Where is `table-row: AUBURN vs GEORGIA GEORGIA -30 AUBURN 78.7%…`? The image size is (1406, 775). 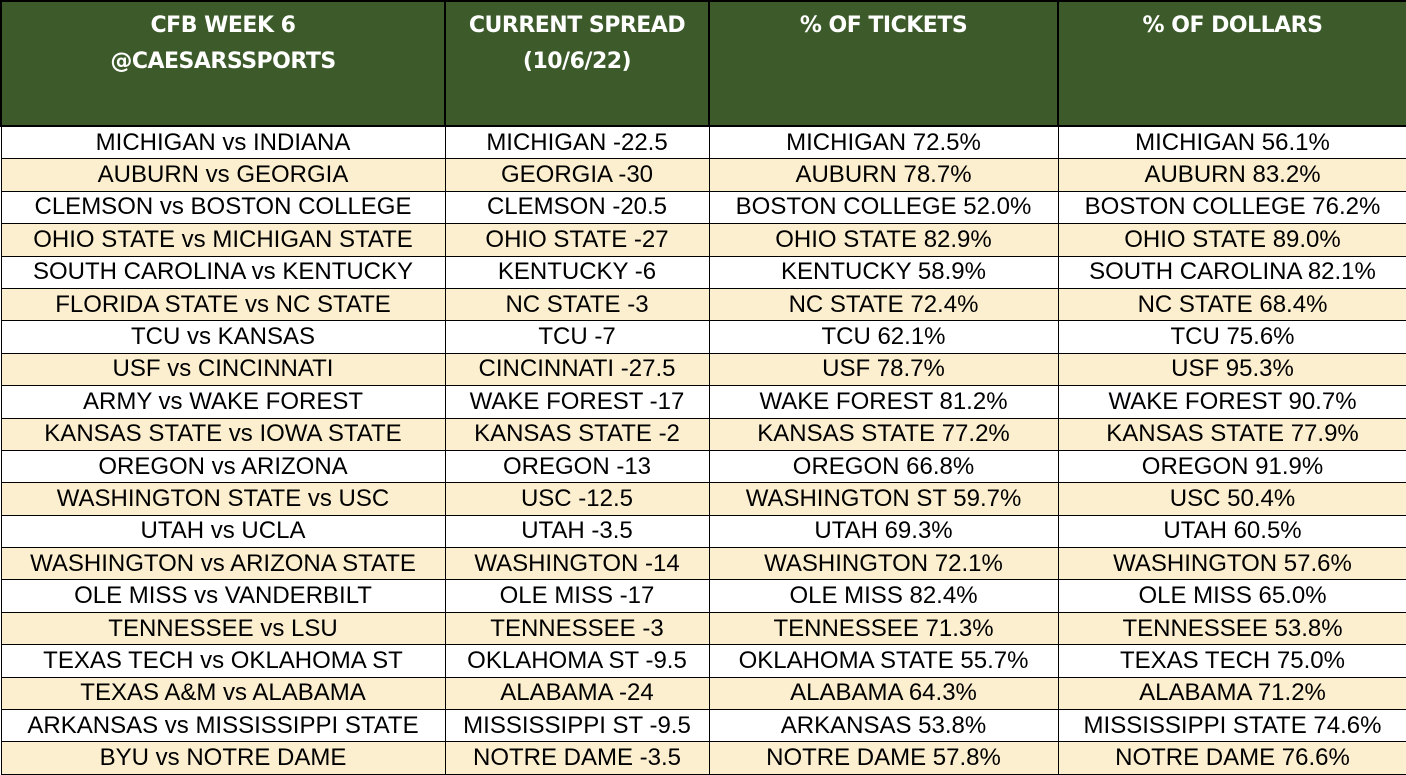
table-row: AUBURN vs GEORGIA GEORGIA -30 AUBURN 78.7%… is located at coordinates (703, 175).